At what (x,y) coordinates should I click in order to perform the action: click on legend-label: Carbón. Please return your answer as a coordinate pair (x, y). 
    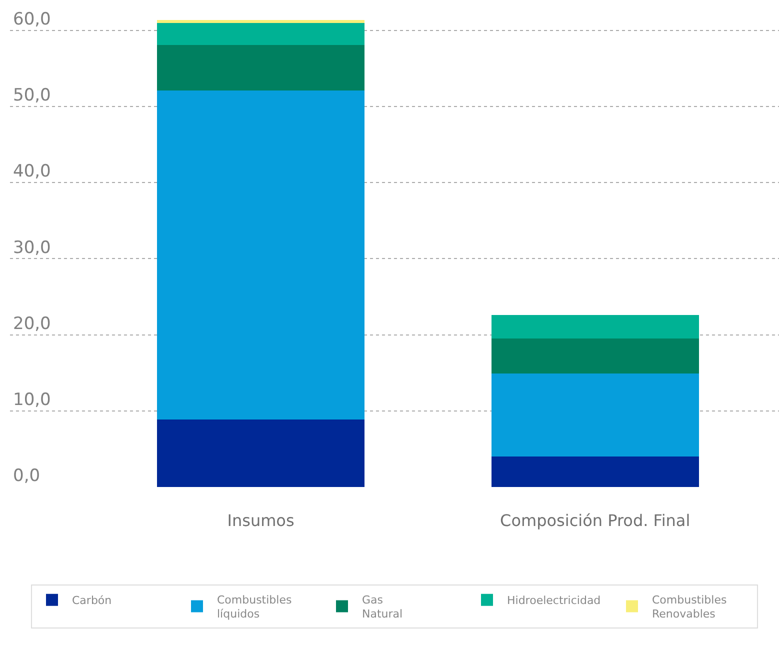
    Looking at the image, I should click on (92, 601).